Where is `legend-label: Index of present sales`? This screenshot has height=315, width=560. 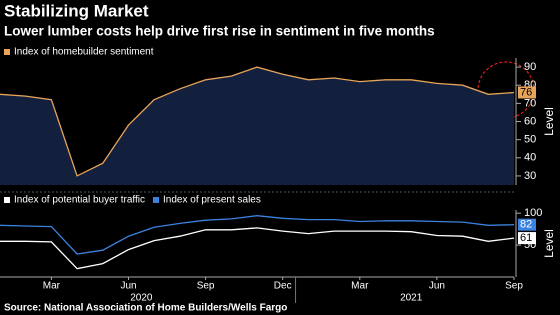
legend-label: Index of present sales is located at coordinates (212, 200).